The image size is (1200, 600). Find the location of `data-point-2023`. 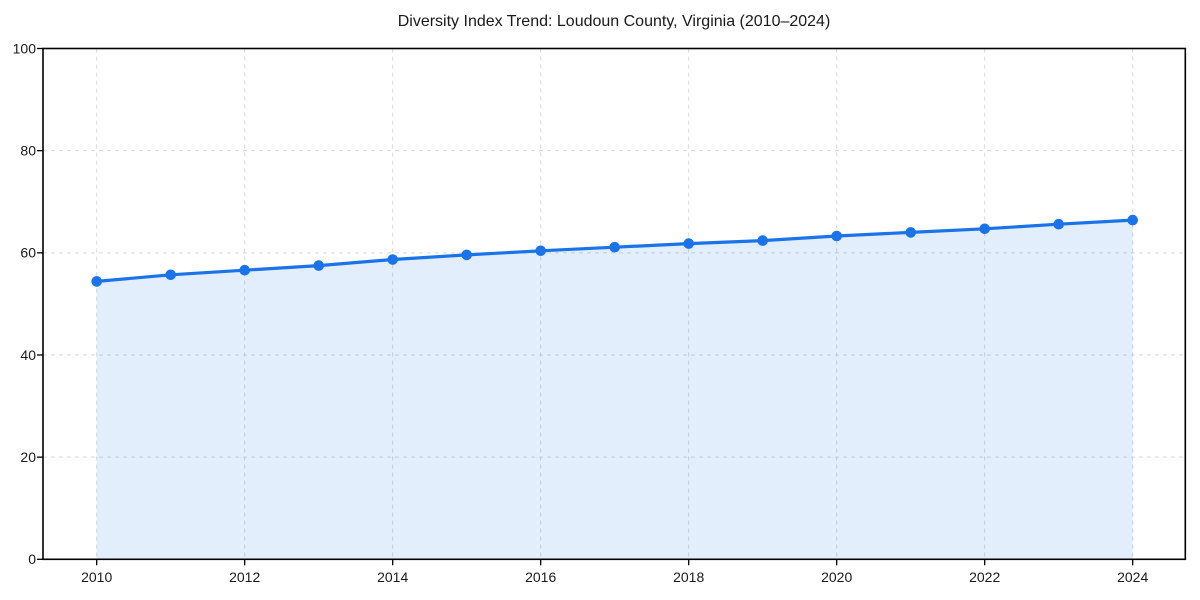

data-point-2023 is located at coordinates (1058, 224).